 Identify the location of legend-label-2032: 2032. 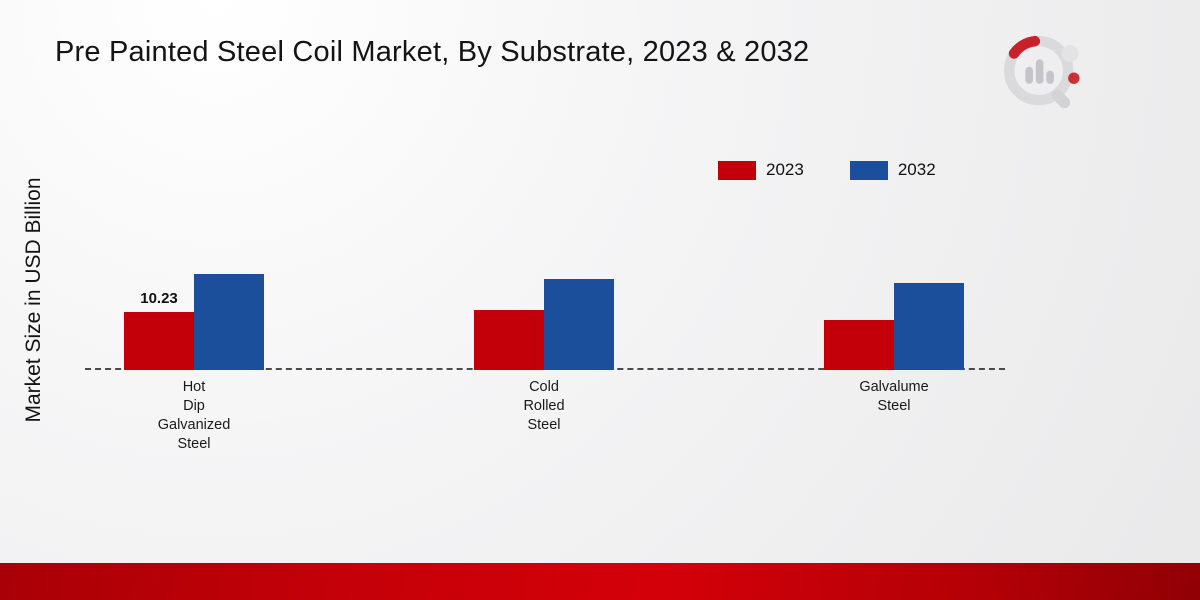
(916, 169).